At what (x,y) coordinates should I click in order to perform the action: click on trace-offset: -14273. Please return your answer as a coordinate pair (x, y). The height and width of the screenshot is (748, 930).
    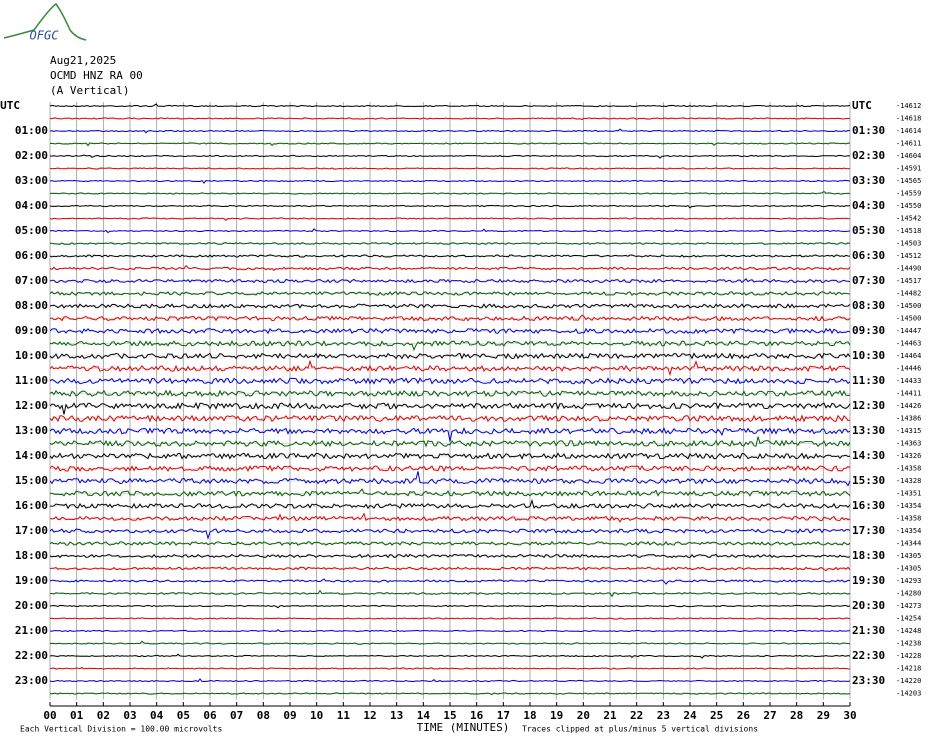
    Looking at the image, I should click on (908, 606).